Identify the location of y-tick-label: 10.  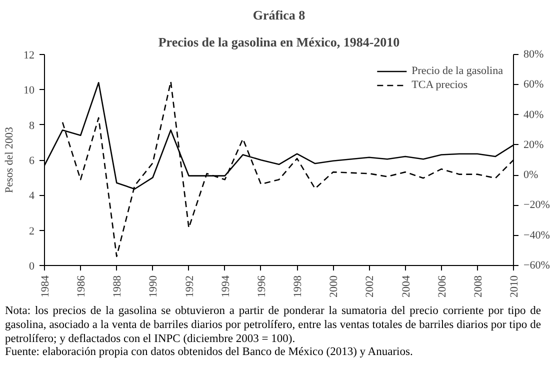
(29, 90).